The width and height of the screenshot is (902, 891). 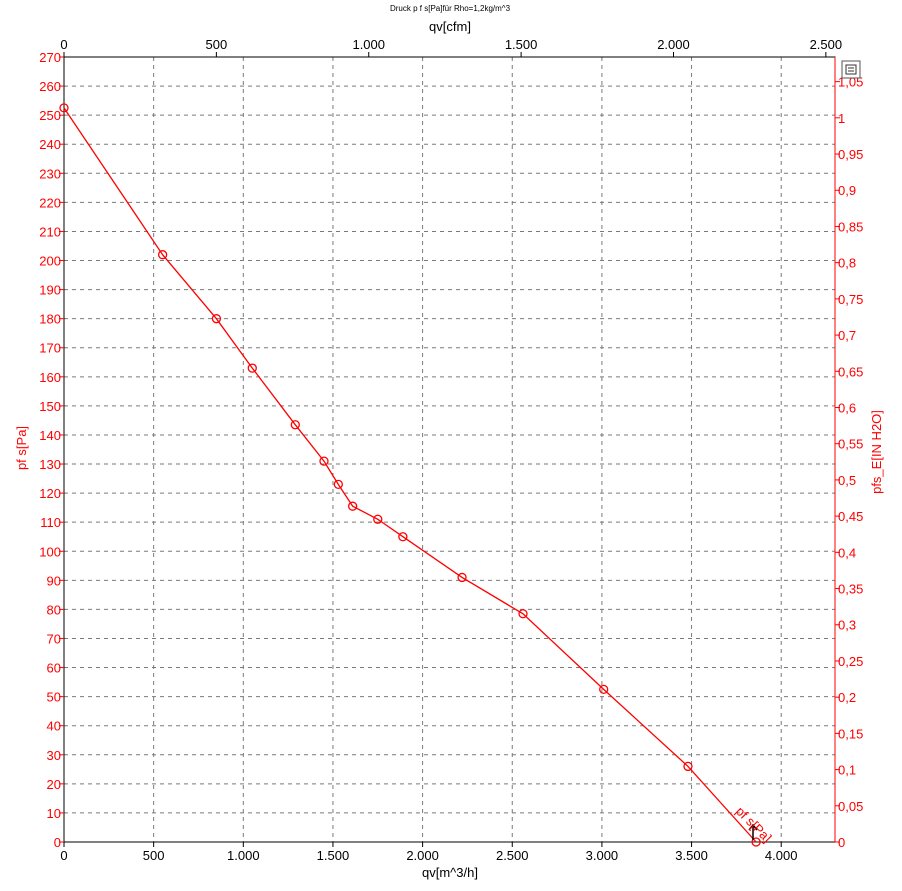 What do you see at coordinates (50, 522) in the screenshot?
I see `y-tick-label: 110` at bounding box center [50, 522].